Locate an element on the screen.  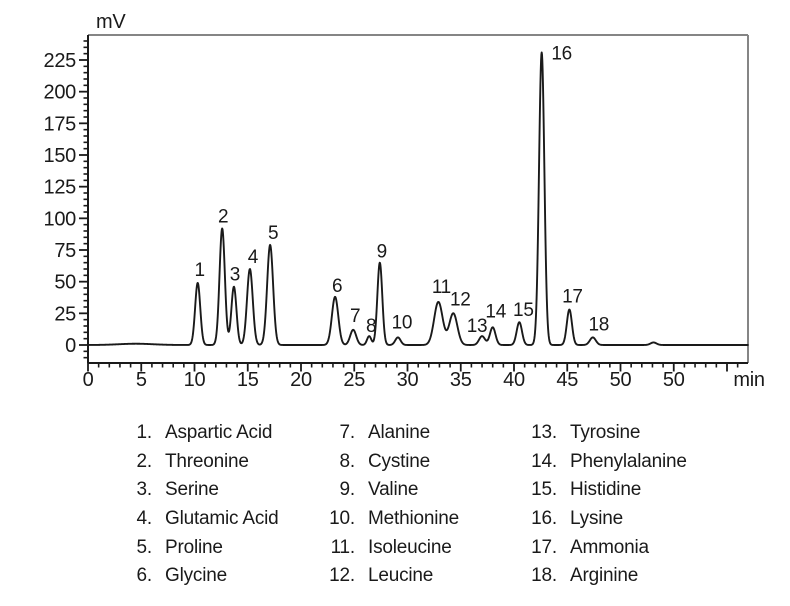
x-tick-label: 45 is located at coordinates (567, 380).